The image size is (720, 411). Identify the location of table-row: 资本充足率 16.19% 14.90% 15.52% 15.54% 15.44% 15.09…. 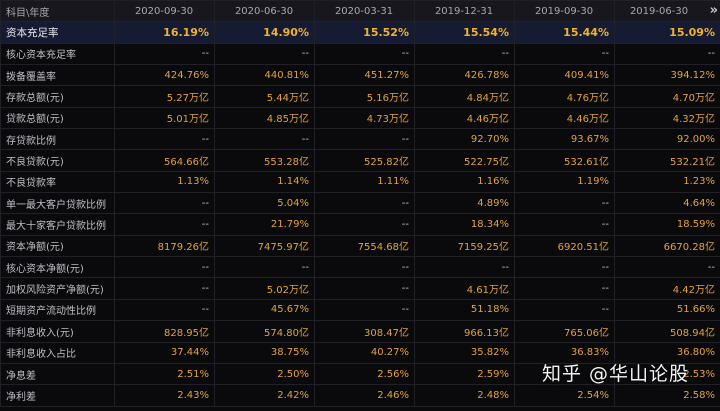
(360, 32).